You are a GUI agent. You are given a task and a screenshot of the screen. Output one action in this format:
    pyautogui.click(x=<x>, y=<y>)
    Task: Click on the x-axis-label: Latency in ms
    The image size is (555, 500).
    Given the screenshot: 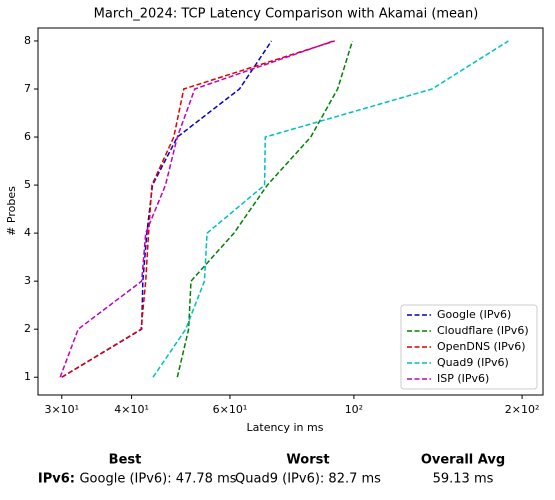 What is the action you would take?
    pyautogui.click(x=285, y=427)
    